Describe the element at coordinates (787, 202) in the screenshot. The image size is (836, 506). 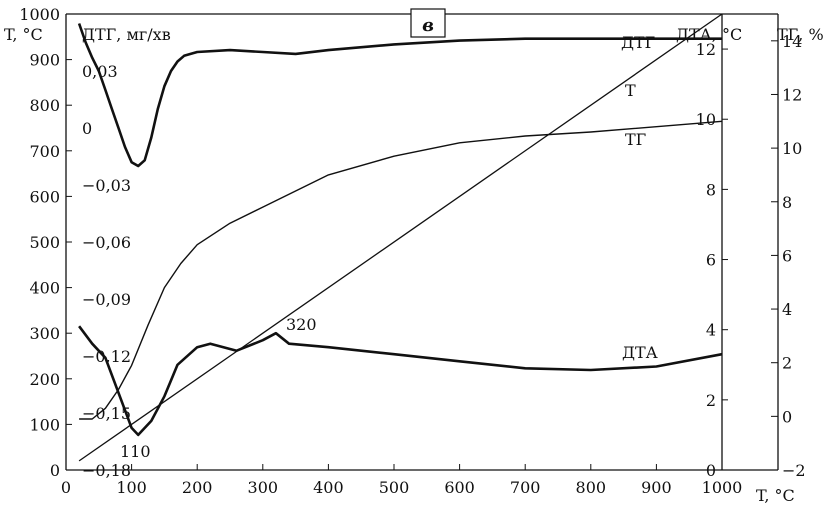
I see `tg-tick-label: 8` at that location.